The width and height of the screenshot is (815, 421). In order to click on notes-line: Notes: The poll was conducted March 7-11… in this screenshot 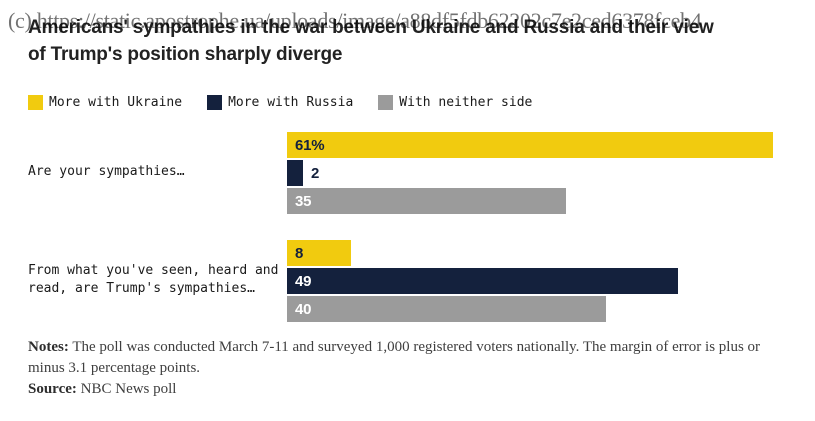, I will do `click(404, 358)`.